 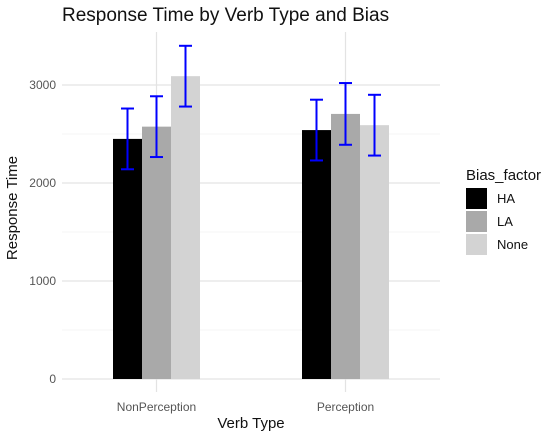 I want to click on legend: Bias_factor HA LA None, so click(x=503, y=211).